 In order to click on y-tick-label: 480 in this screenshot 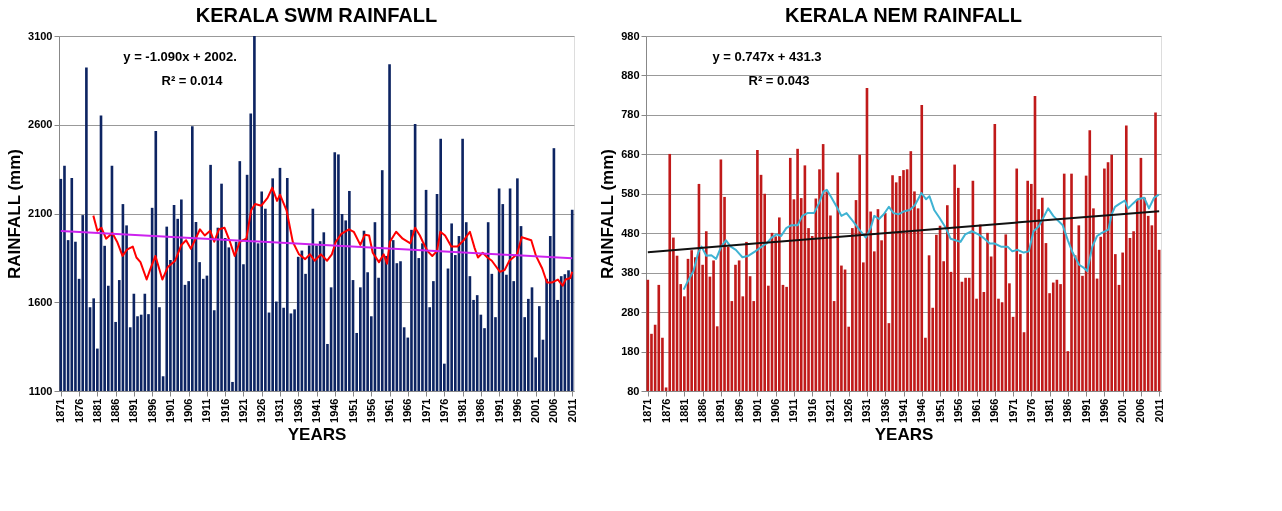, I will do `click(630, 232)`.